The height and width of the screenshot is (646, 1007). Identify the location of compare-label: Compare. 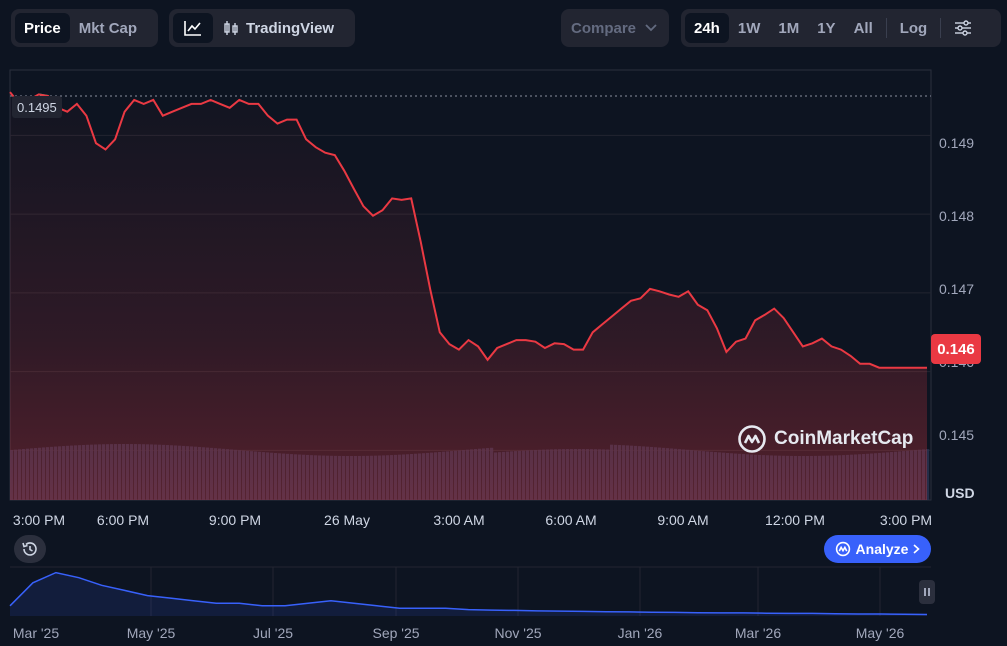
(604, 28).